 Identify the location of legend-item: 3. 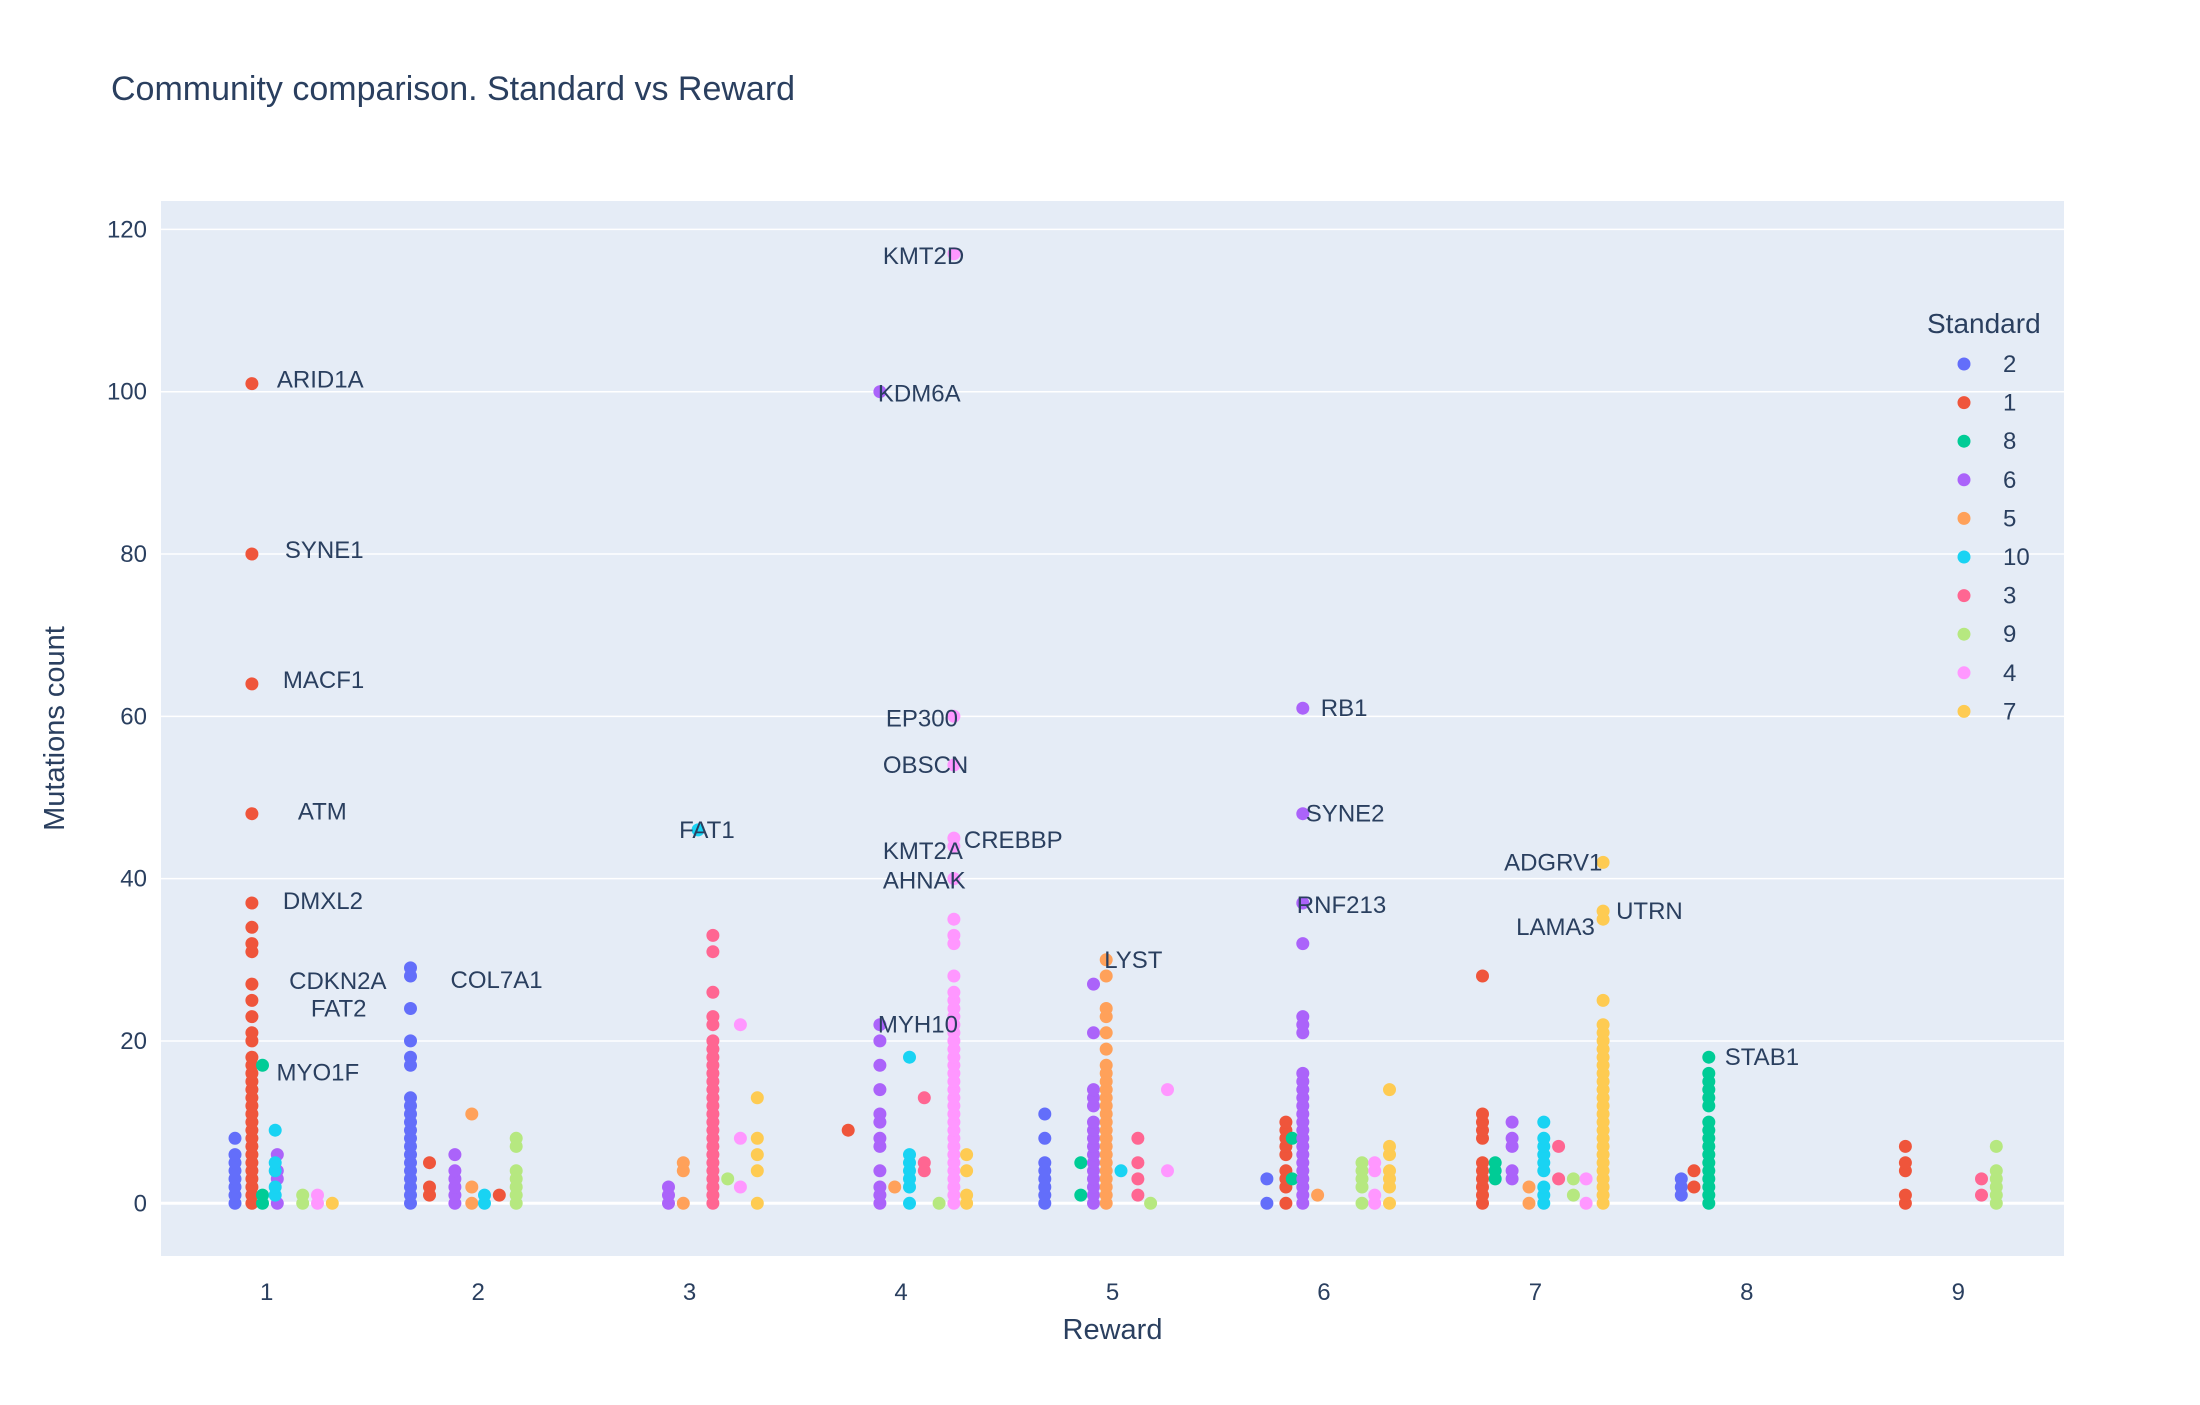
(1987, 596).